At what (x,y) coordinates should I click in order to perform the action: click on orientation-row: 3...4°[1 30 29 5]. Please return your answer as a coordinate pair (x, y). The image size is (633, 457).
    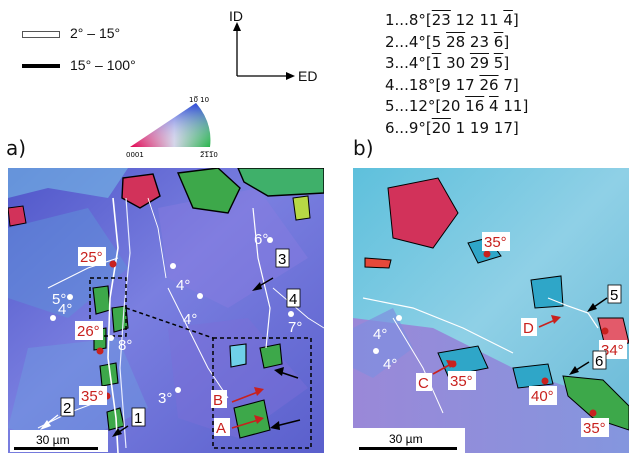
    Looking at the image, I should click on (456, 64).